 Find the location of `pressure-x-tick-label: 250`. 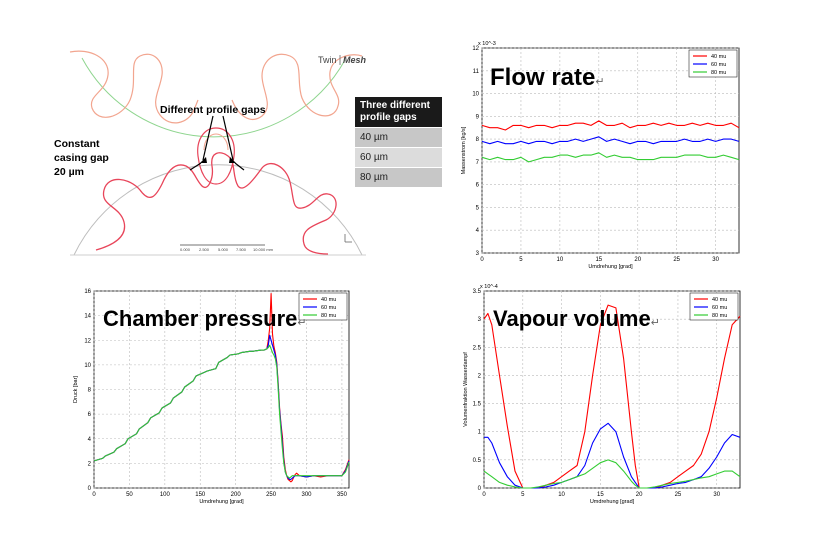

pressure-x-tick-label: 250 is located at coordinates (271, 495).